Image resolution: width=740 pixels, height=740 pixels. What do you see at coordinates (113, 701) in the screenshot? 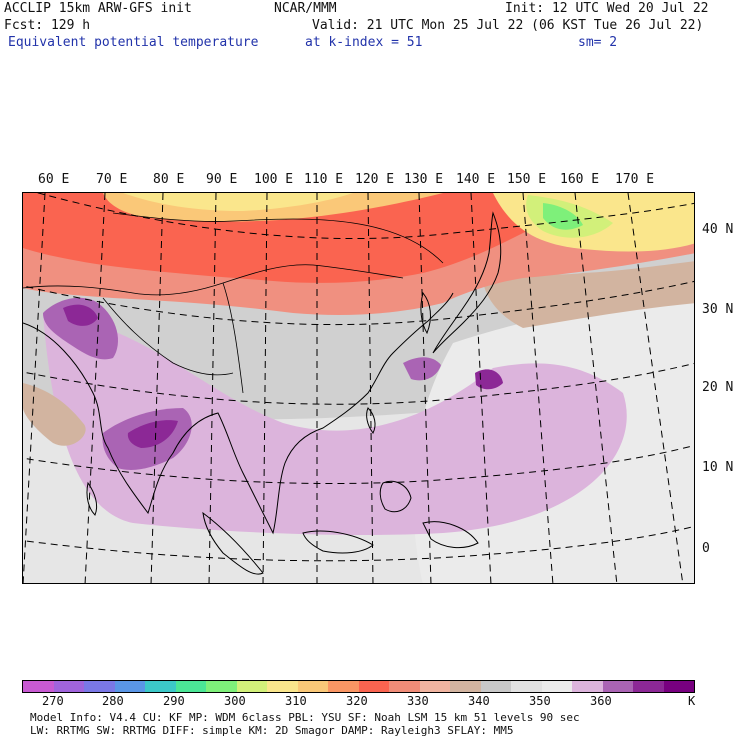
I see `colorbar-tick-label: 280` at bounding box center [113, 701].